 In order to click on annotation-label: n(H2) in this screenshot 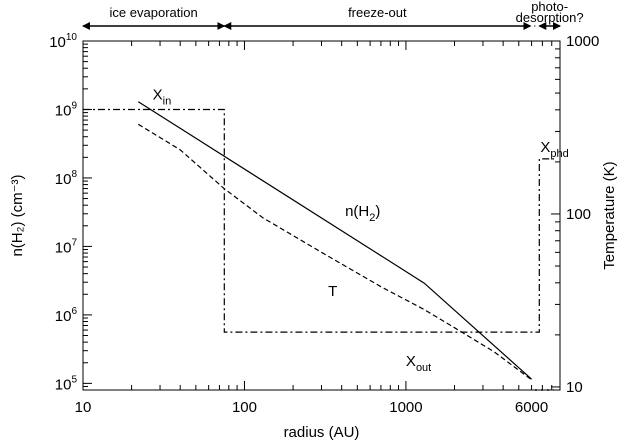, I will do `click(362, 213)`.